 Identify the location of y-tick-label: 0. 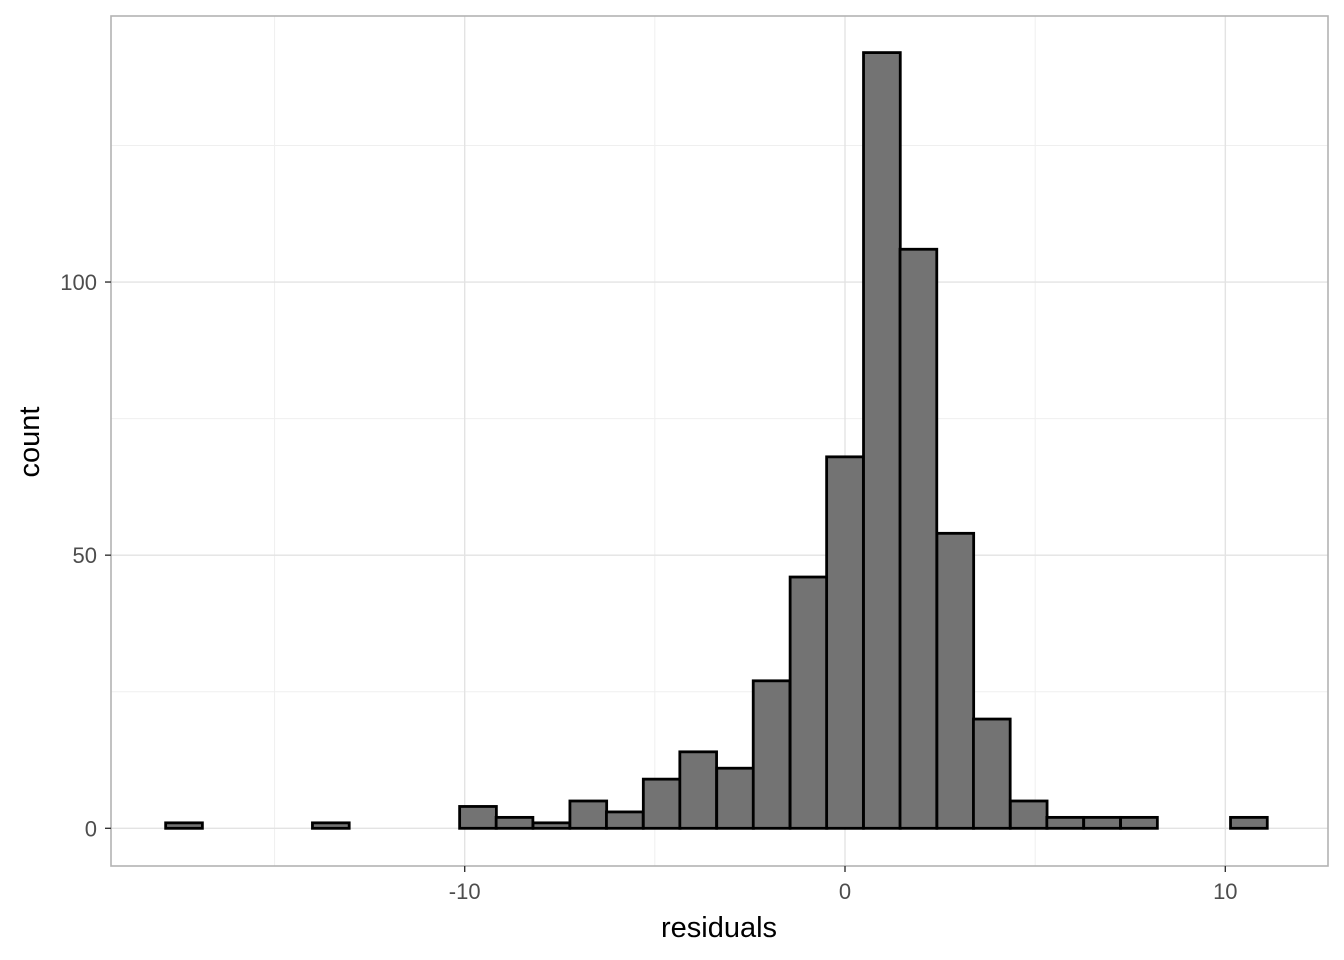
(91, 828).